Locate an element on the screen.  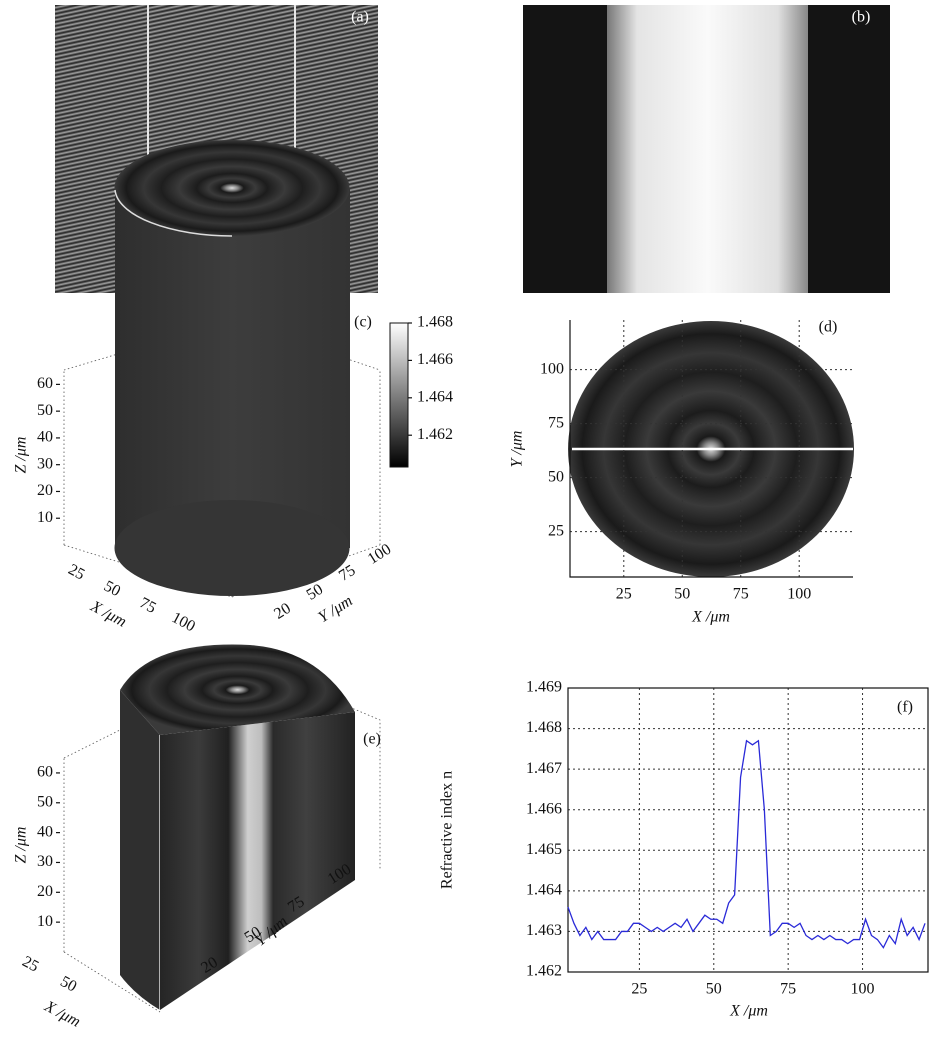
y-tick-label: 1.469 is located at coordinates (544, 687).